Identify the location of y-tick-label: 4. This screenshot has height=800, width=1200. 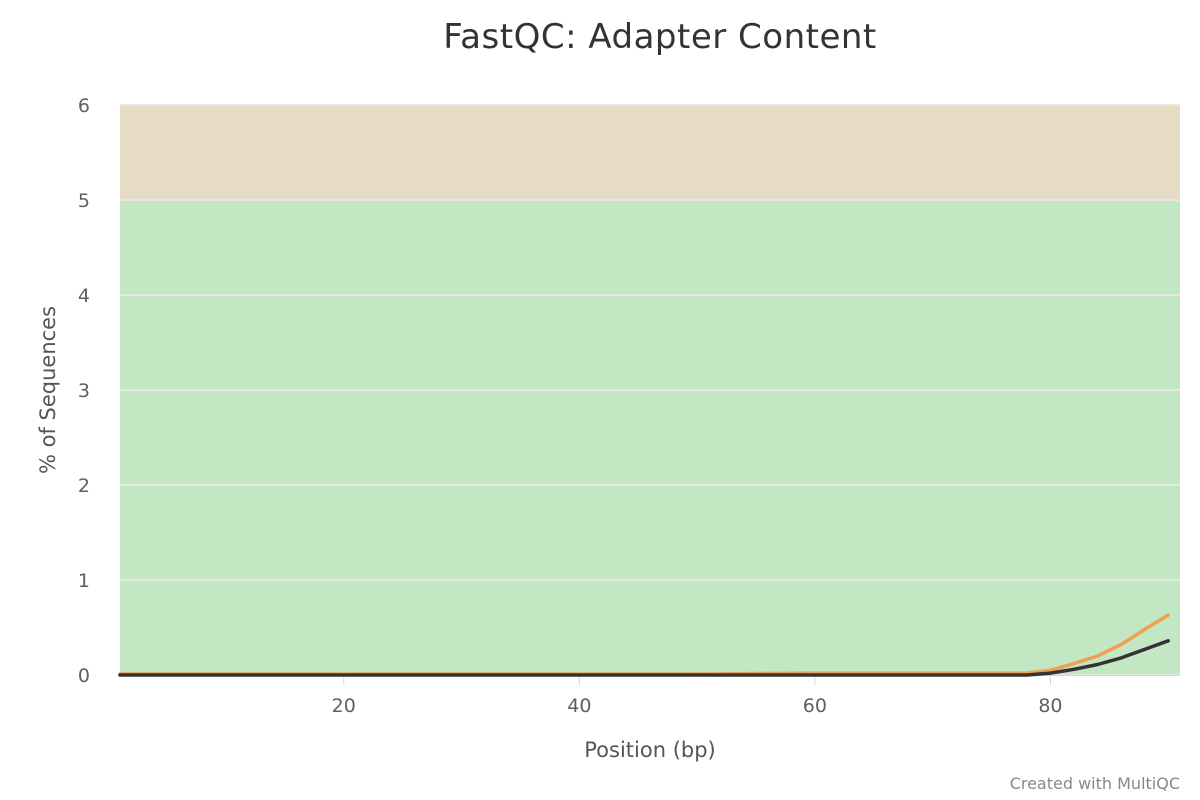
(84, 296).